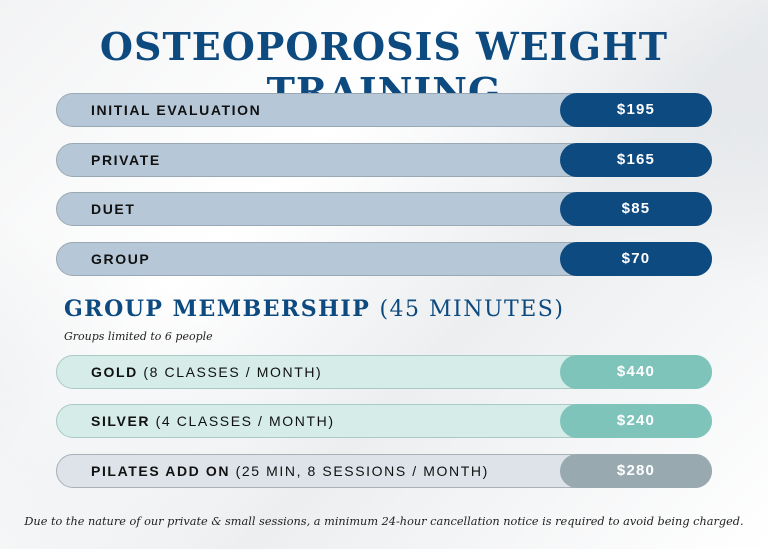 This screenshot has width=768, height=549. What do you see at coordinates (636, 259) in the screenshot?
I see `price-badge: $70` at bounding box center [636, 259].